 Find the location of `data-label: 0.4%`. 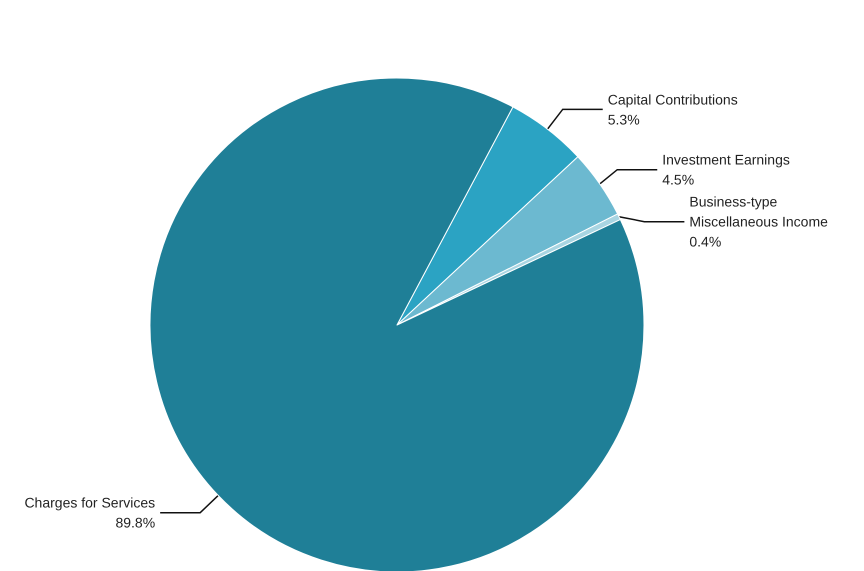

data-label: 0.4% is located at coordinates (705, 242).